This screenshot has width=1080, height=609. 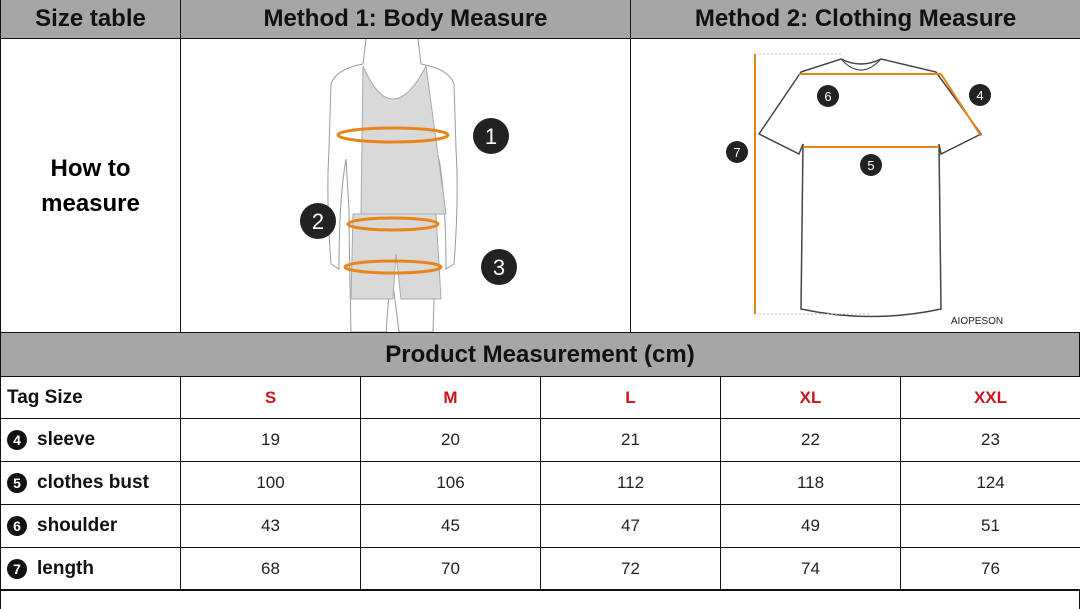 What do you see at coordinates (93, 482) in the screenshot?
I see `row-label-text: clothes bust` at bounding box center [93, 482].